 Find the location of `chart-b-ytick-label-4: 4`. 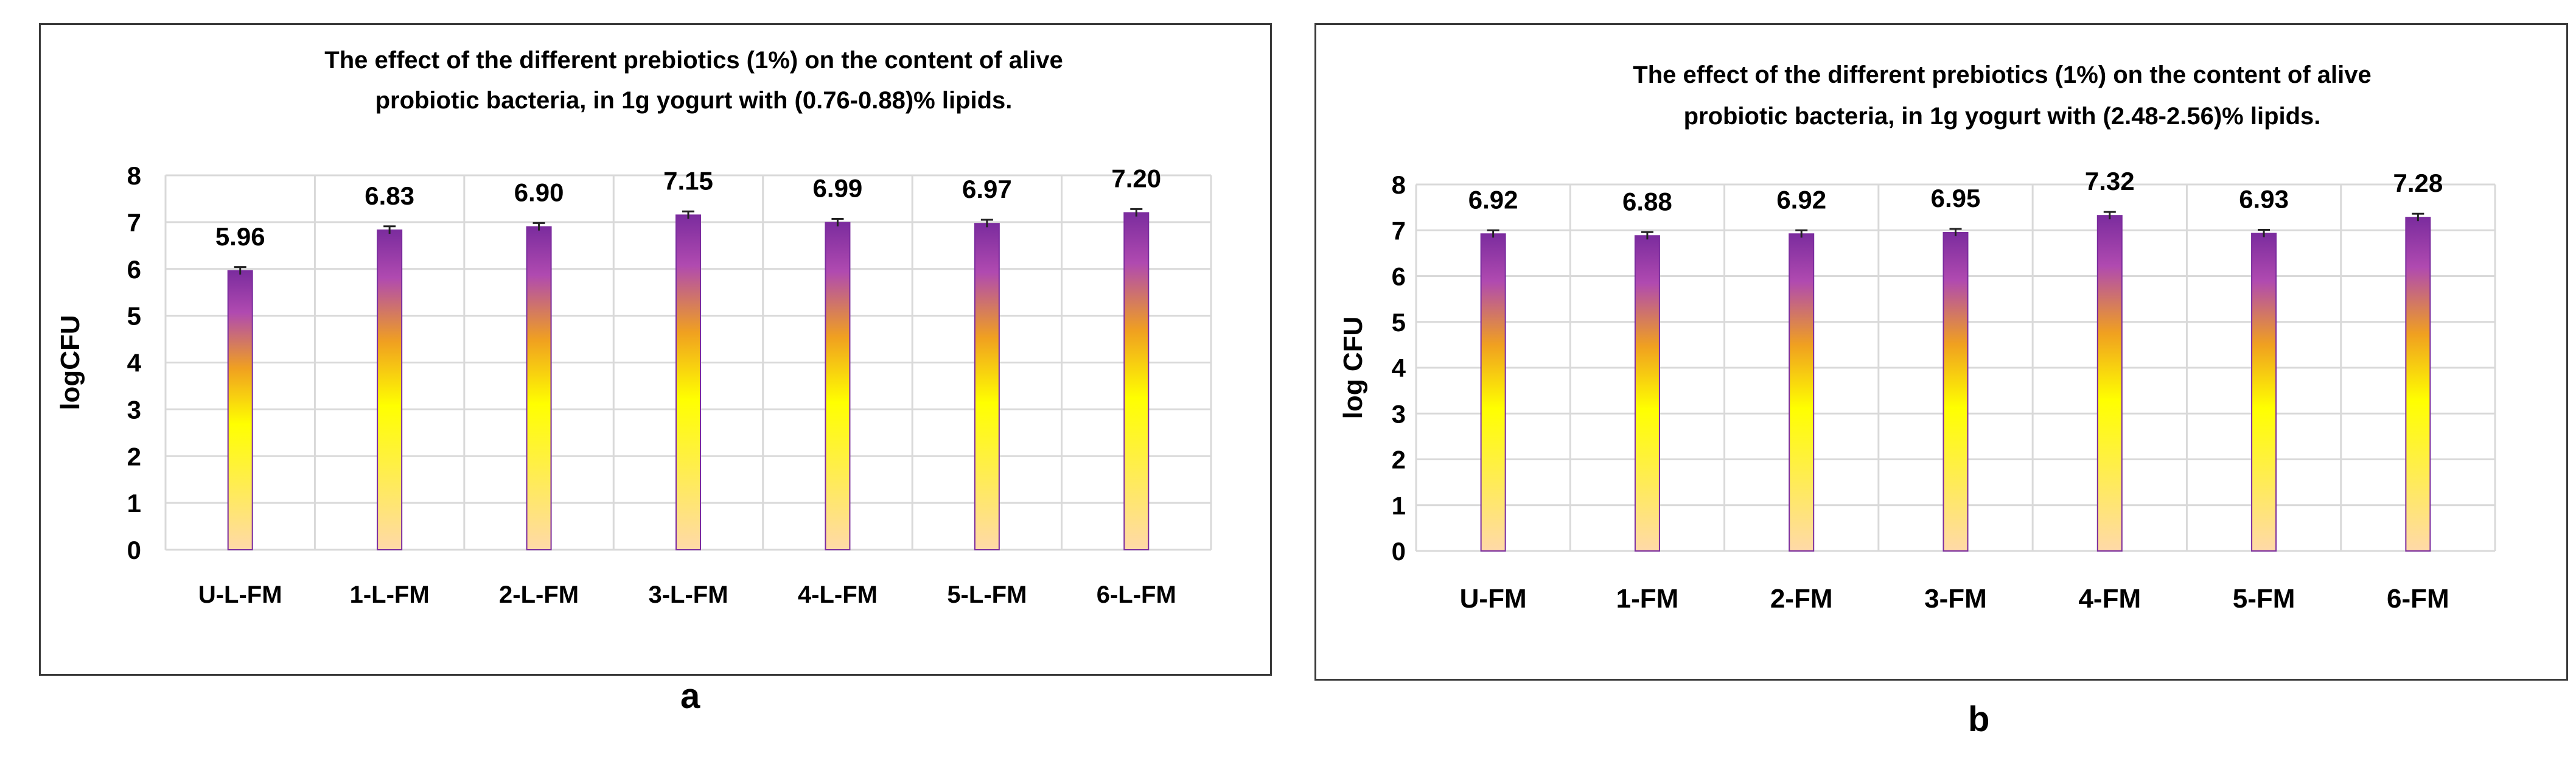

chart-b-ytick-label-4: 4 is located at coordinates (1399, 368).